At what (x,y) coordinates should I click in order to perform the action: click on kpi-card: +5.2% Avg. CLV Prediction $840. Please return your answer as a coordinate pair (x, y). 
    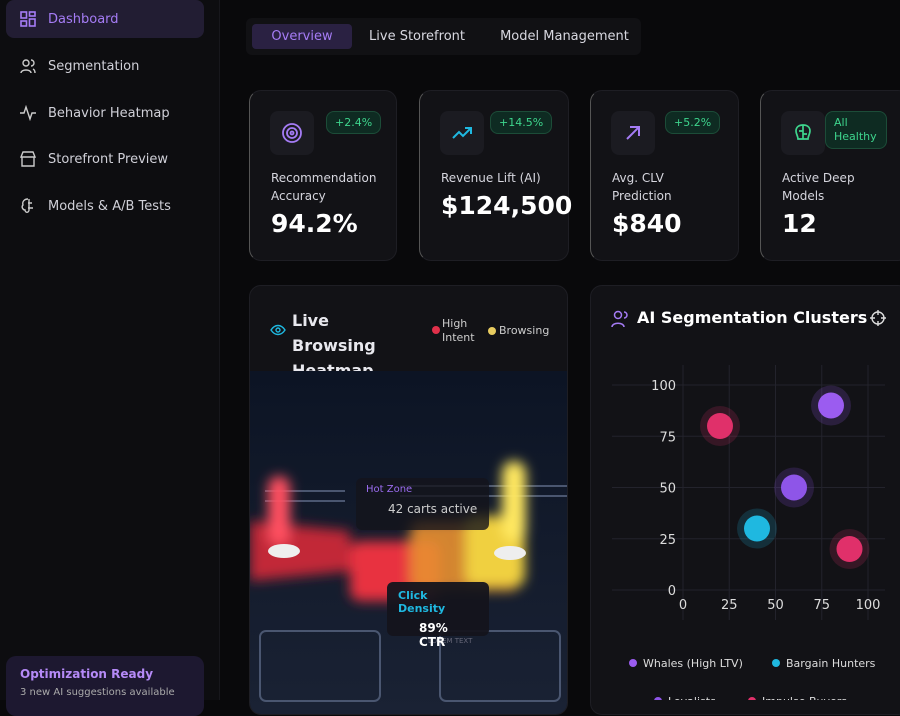
    Looking at the image, I should click on (664, 175).